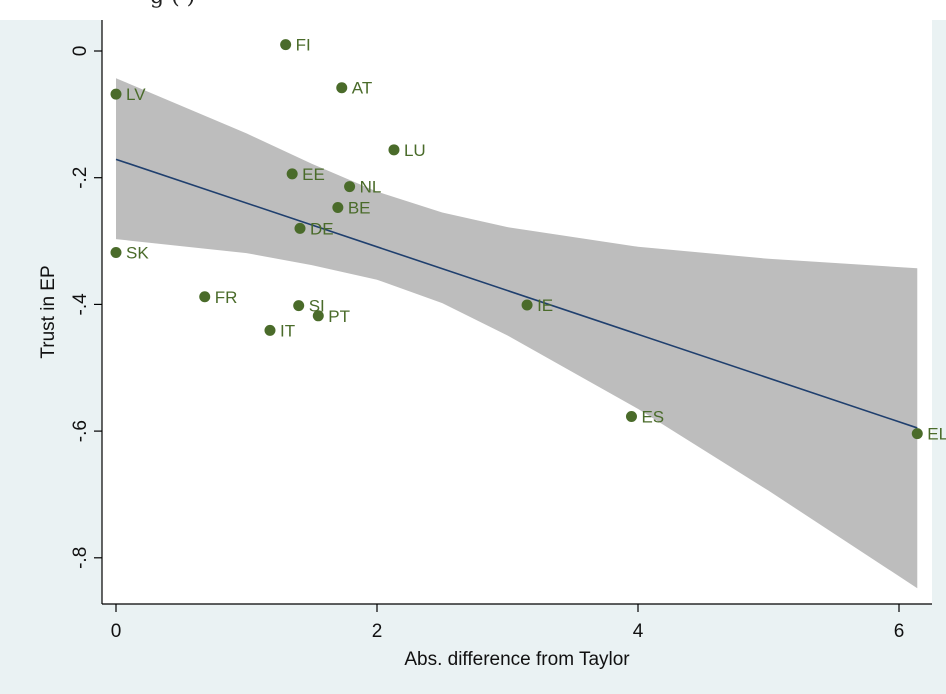 This screenshot has height=694, width=946. Describe the element at coordinates (116, 252) in the screenshot. I see `data-point-sk` at that location.